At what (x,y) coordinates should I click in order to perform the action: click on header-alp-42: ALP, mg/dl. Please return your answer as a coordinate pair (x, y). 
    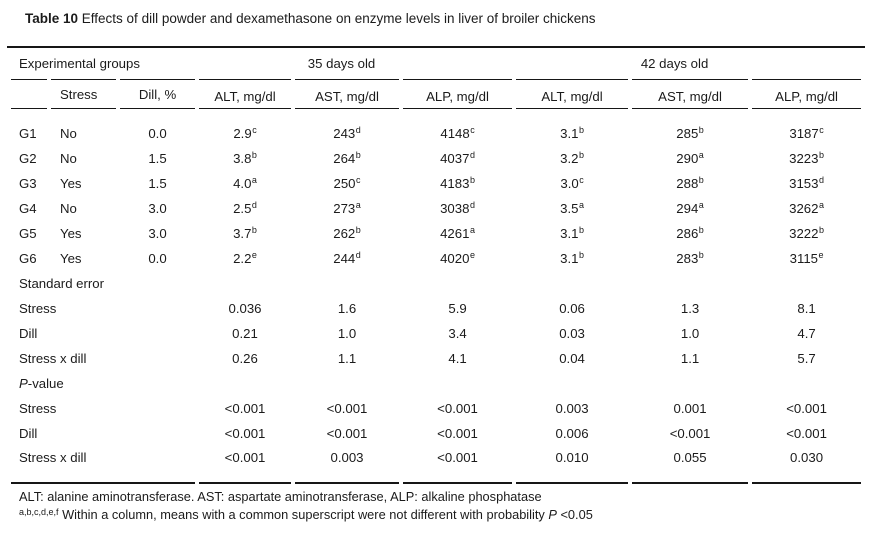
    Looking at the image, I should click on (807, 94).